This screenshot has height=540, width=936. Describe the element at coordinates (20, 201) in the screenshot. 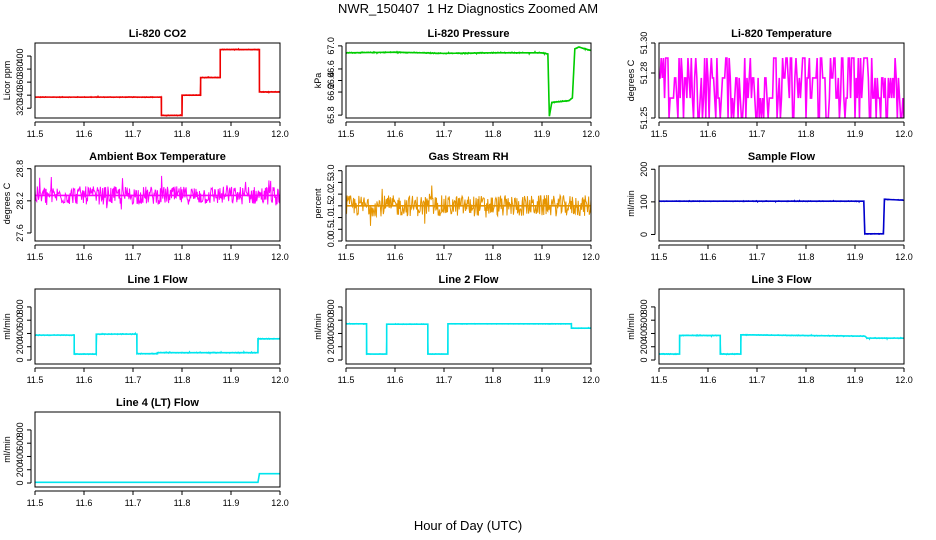

I see `y-tick-label: 28.2` at that location.